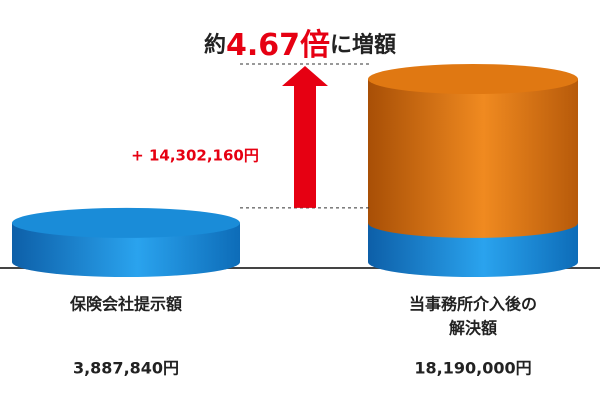  Describe the element at coordinates (473, 304) in the screenshot. I see `category-label: 当事務所介入後の` at that location.